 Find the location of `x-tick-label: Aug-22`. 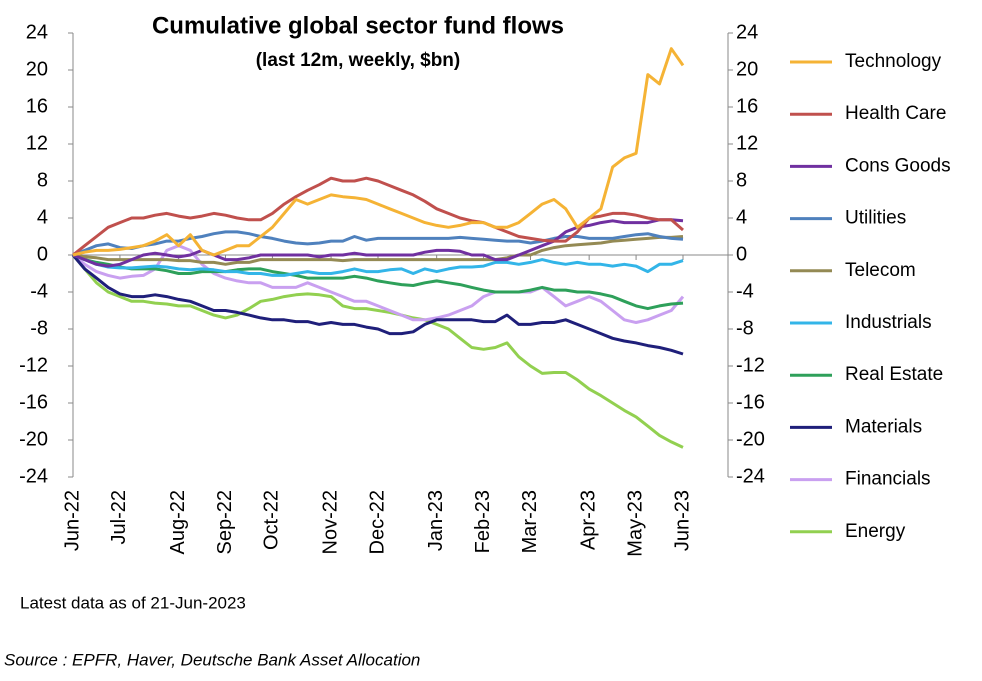

x-tick-label: Aug-22 is located at coordinates (178, 522).